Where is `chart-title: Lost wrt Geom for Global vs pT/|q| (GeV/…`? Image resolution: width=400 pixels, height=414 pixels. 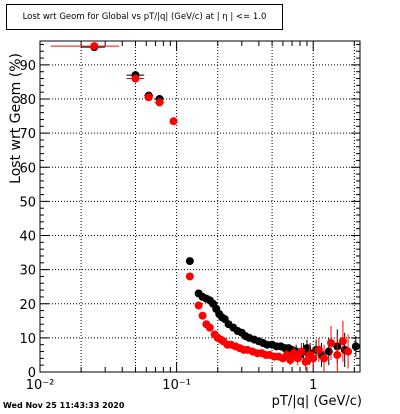 chart-title: Lost wrt Geom for Global vs pT/|q| (GeV/… is located at coordinates (144, 17).